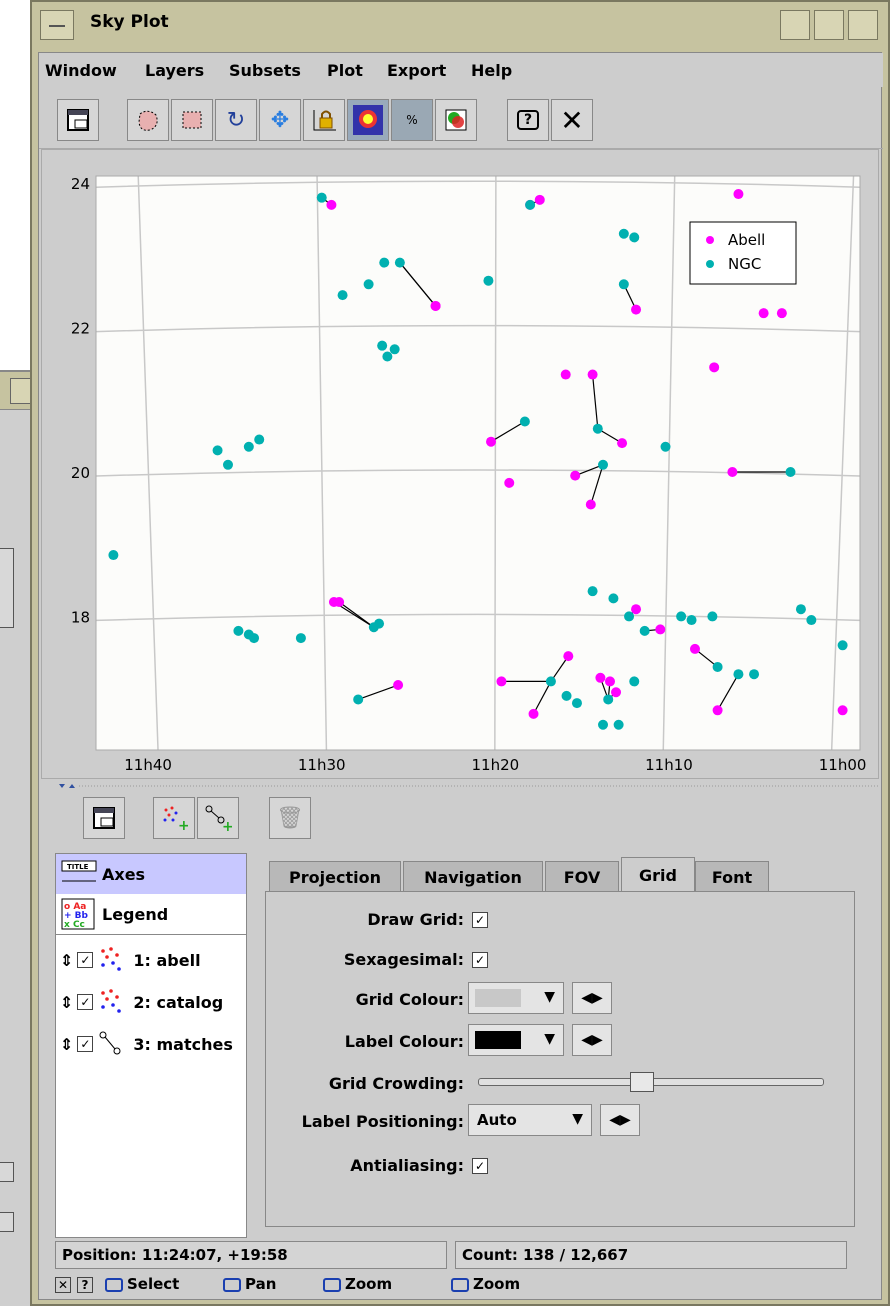 This screenshot has width=890, height=1306. Describe the element at coordinates (642, 1082) in the screenshot. I see `slider-thumb` at that location.